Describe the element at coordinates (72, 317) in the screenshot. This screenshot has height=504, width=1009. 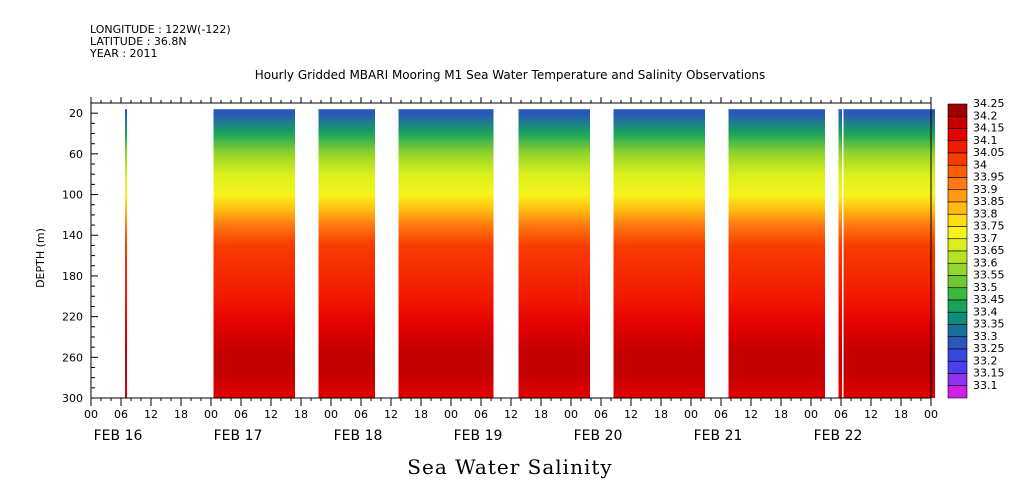
I see `y-tick-label: 220` at that location.